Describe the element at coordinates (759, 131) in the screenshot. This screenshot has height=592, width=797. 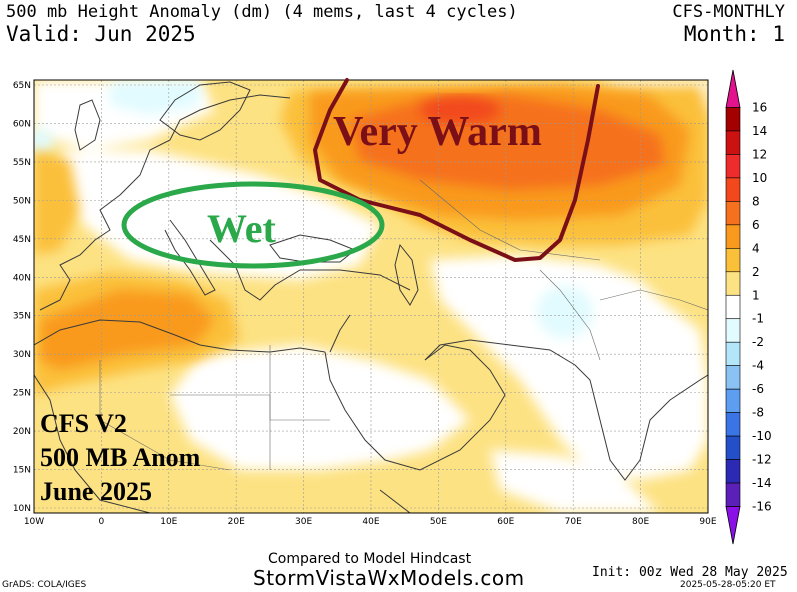
I see `colorbar-label: 14` at that location.